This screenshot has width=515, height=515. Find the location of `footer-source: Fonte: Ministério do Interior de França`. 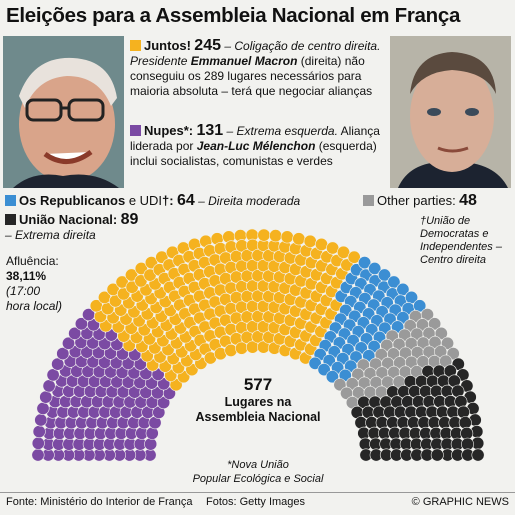

footer-source: Fonte: Ministério do Interior de França is located at coordinates (99, 502).